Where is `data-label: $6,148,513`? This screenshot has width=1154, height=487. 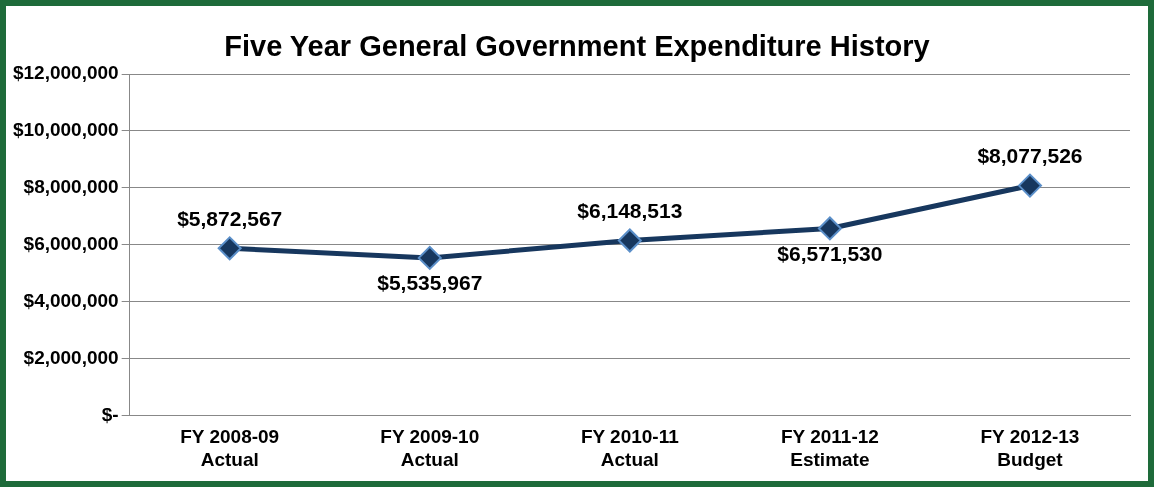 data-label: $6,148,513 is located at coordinates (630, 210).